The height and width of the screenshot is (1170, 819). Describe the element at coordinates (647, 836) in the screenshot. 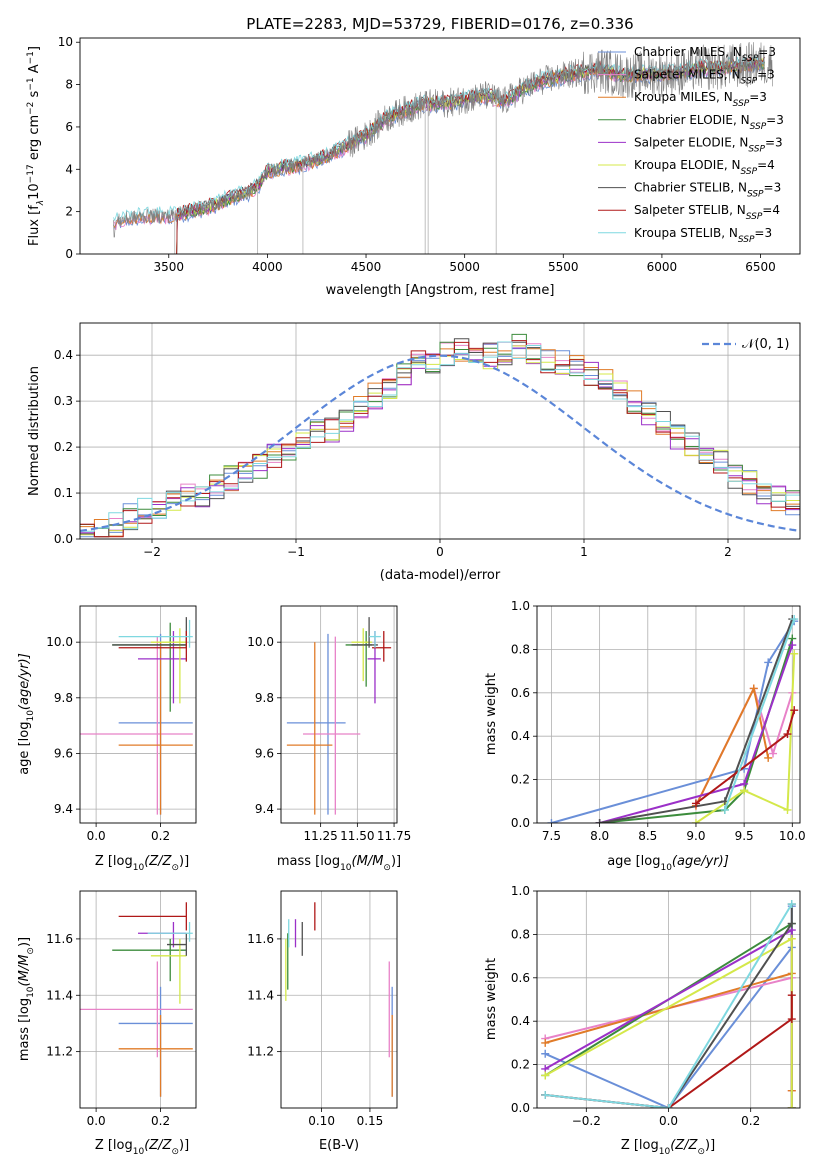

I see `x-tick-label: 8.5` at that location.